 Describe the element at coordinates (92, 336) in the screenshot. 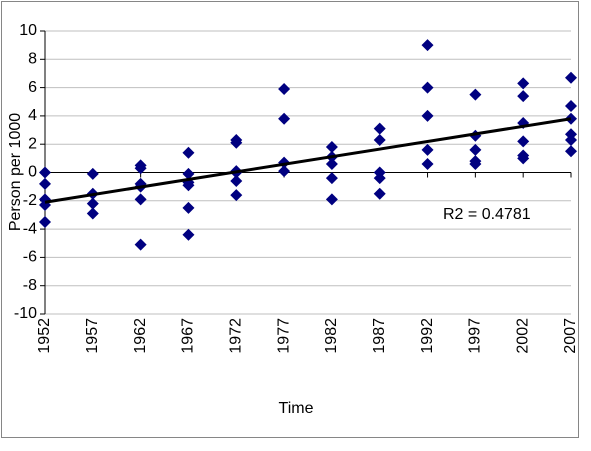

I see `x-tick-label: 1957` at that location.